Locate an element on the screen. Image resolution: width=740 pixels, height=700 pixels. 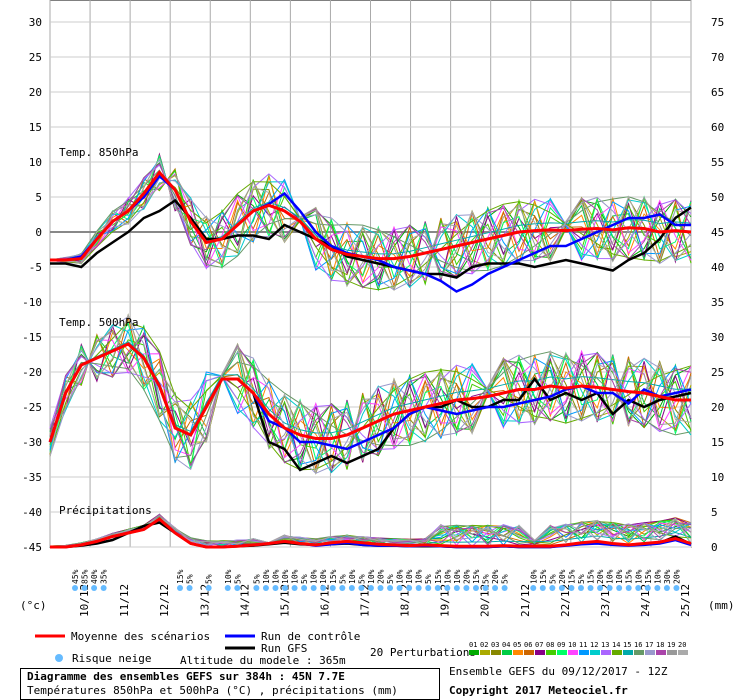
left-tick-label: 15 is located at coordinates (35, 127).